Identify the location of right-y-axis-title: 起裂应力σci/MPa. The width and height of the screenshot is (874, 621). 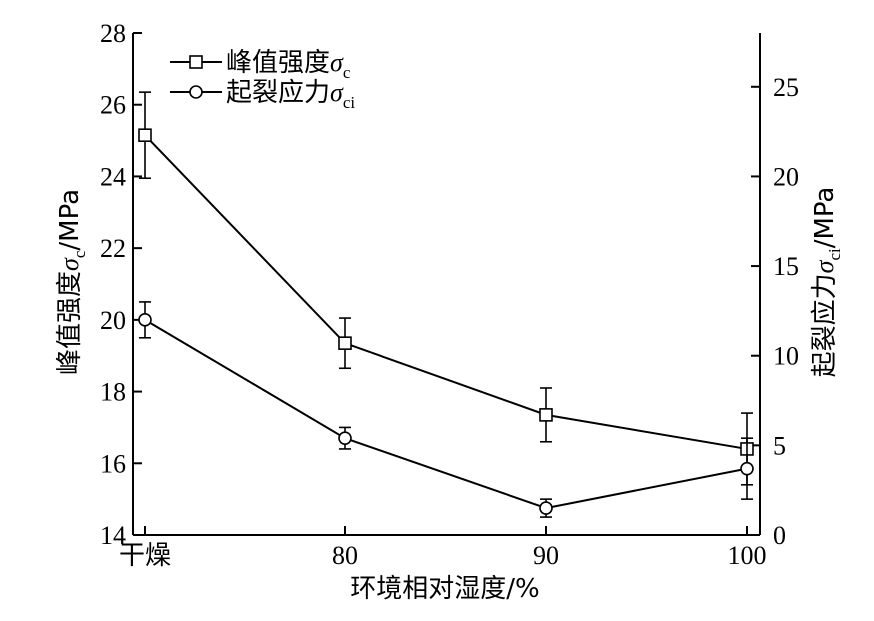
(827, 282).